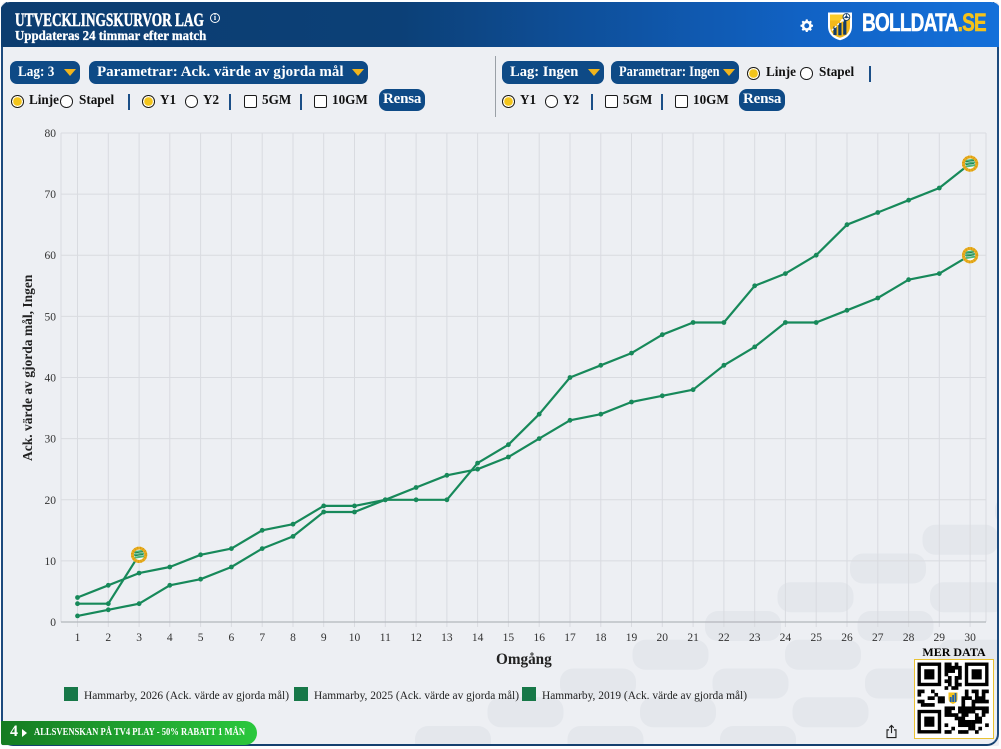  Describe the element at coordinates (724, 638) in the screenshot. I see `svg-text: 22` at that location.